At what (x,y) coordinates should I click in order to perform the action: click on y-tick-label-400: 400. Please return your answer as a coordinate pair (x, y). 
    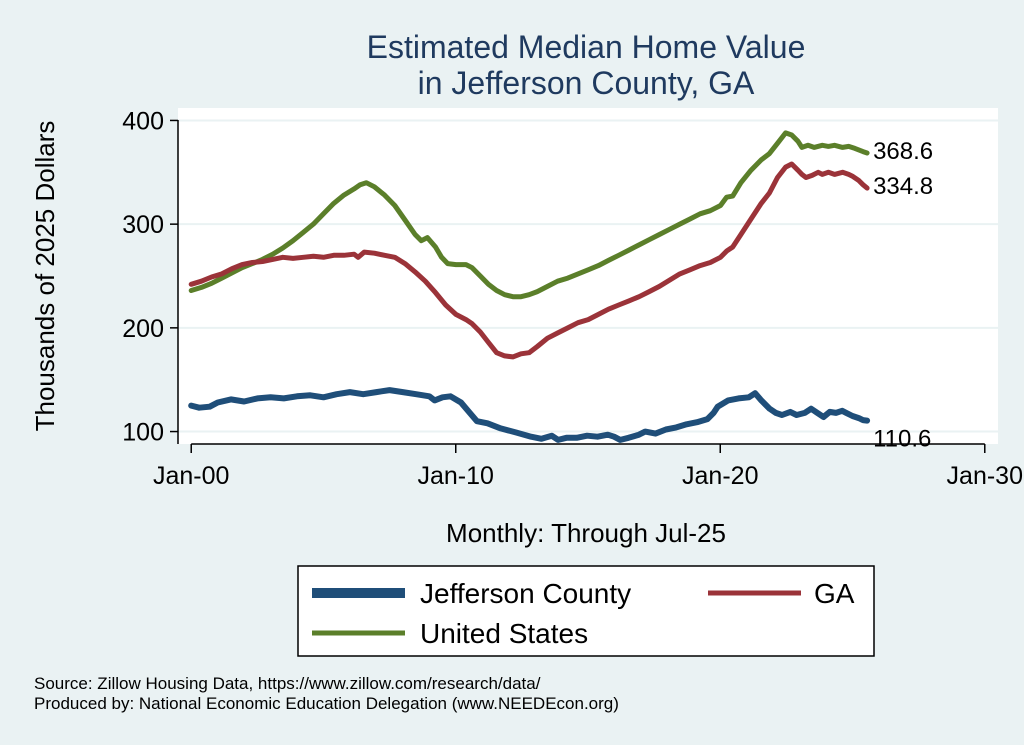
    Looking at the image, I should click on (143, 121).